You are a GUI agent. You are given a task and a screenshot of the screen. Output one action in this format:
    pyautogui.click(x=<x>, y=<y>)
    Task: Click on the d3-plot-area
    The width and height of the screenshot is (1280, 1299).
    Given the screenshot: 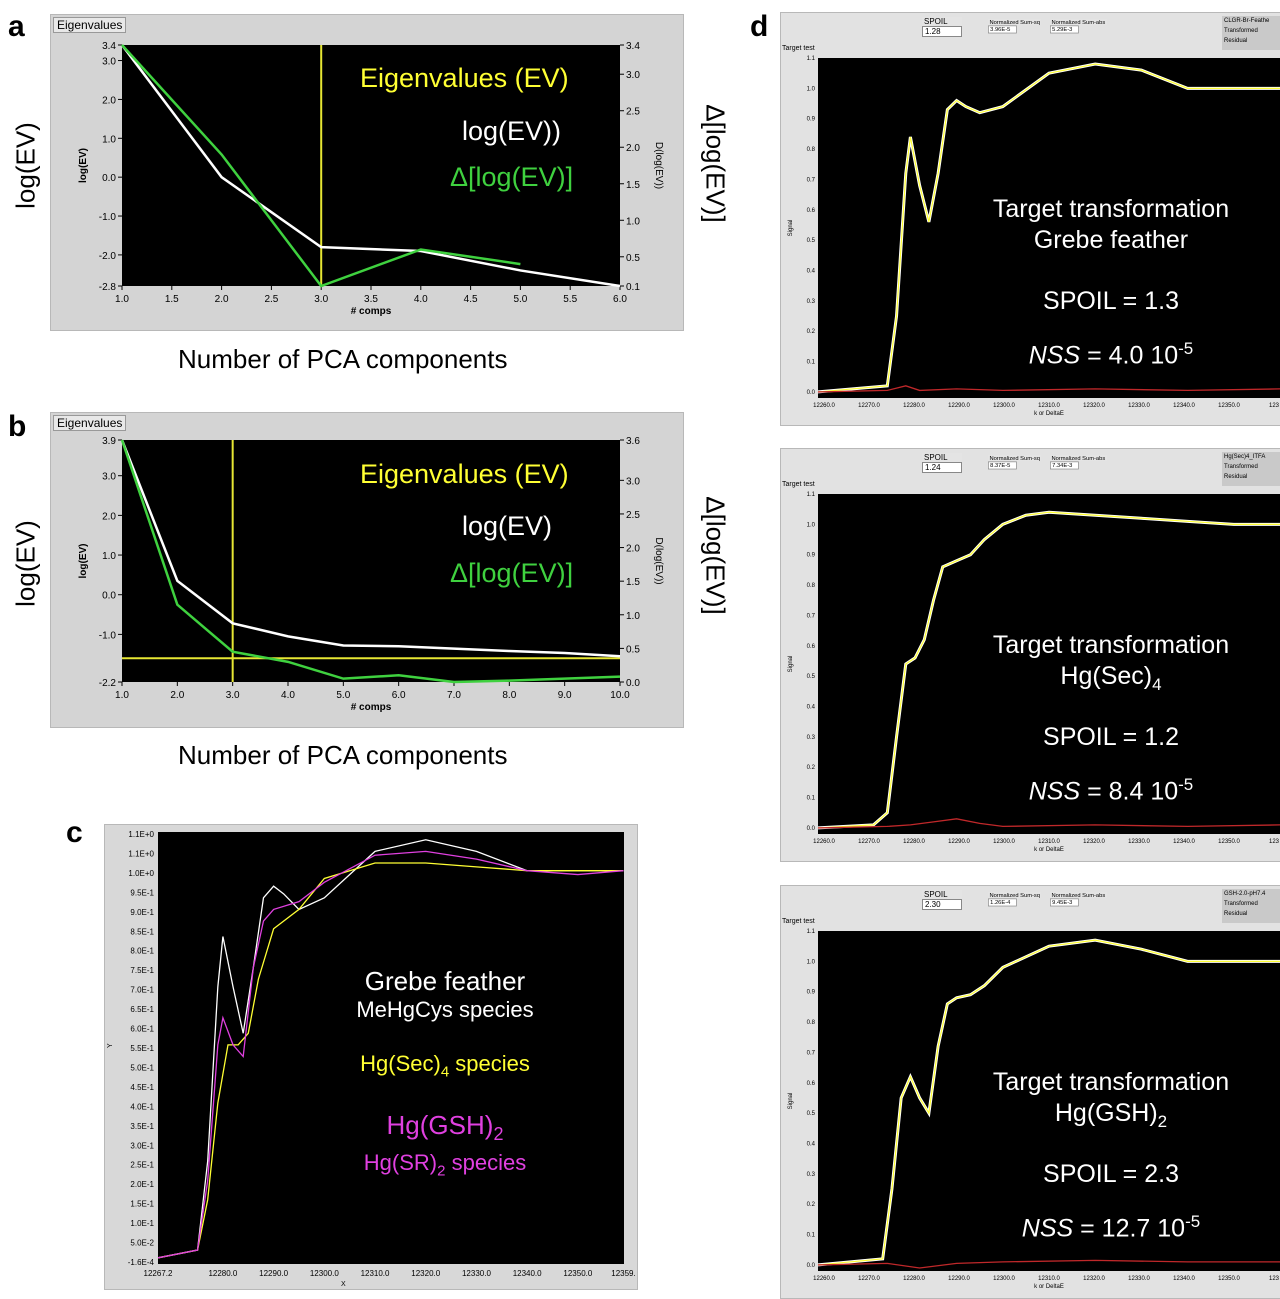 What is the action you would take?
    pyautogui.click(x=1049, y=1101)
    